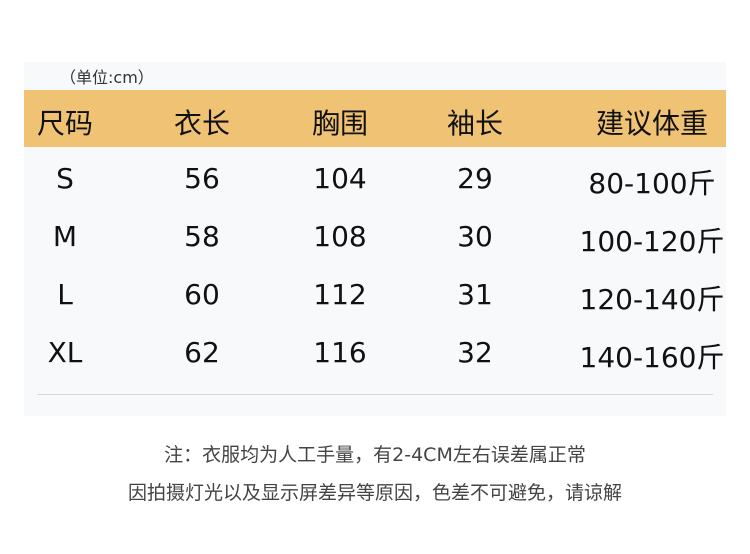 This screenshot has width=750, height=554. Describe the element at coordinates (652, 357) in the screenshot. I see `cell-weight: 140-160斤` at that location.